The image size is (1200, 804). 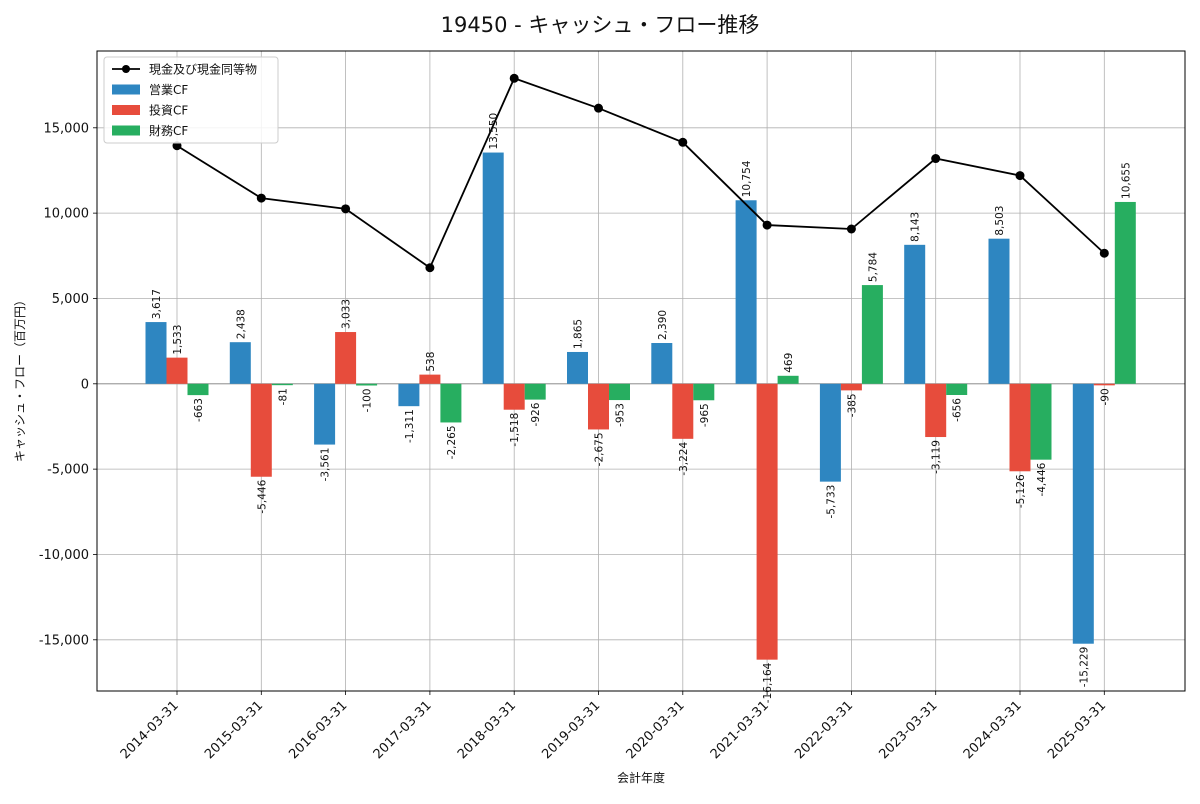 What do you see at coordinates (241, 324) in the screenshot?
I see `bar-value-label: 2,438` at bounding box center [241, 324].